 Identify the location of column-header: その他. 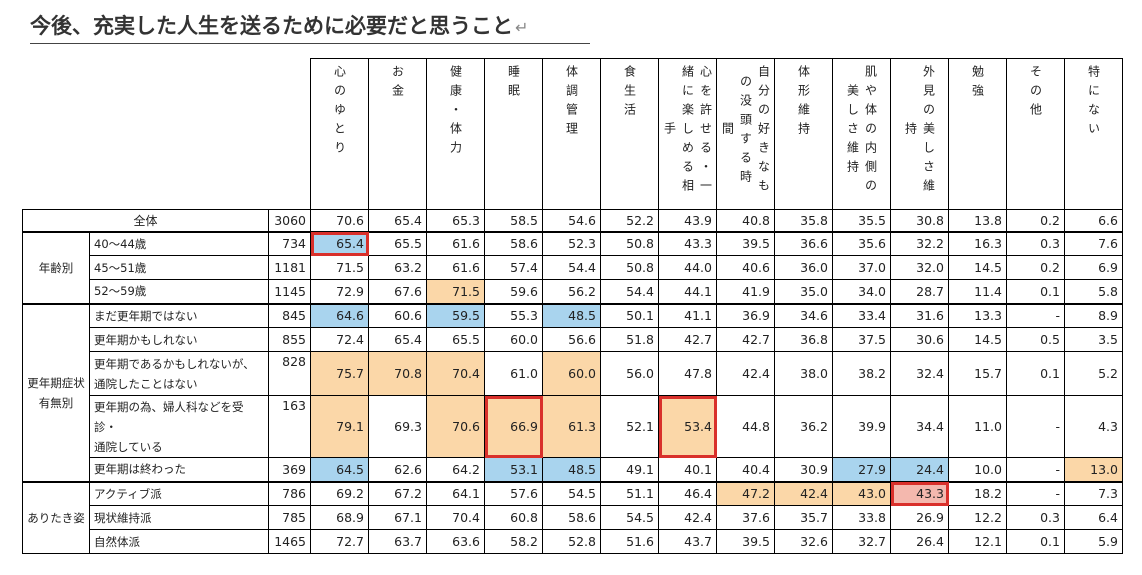
(1035, 134).